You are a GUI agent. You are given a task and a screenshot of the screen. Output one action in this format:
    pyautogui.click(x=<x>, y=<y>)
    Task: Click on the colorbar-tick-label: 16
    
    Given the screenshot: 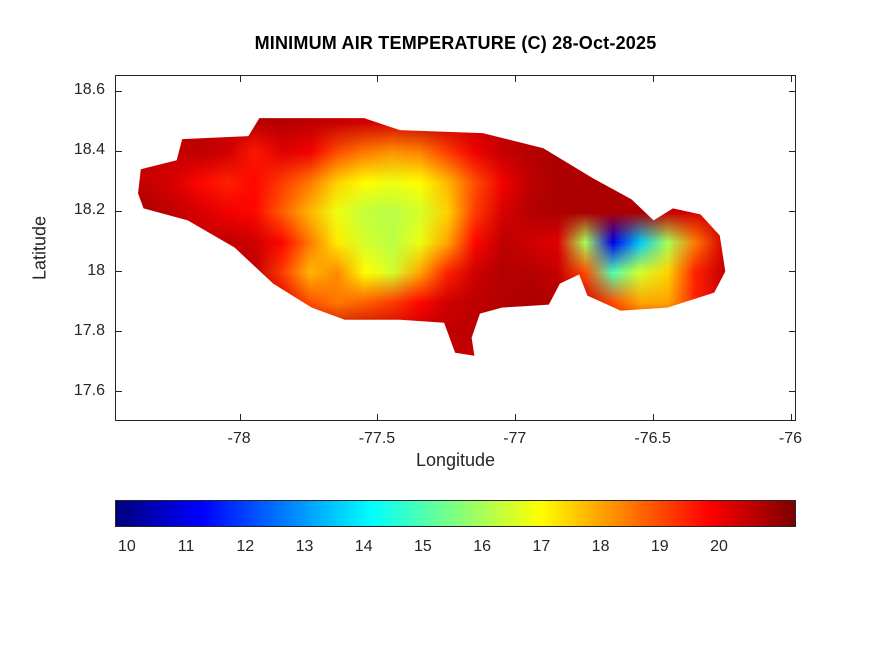 What is the action you would take?
    pyautogui.click(x=482, y=546)
    